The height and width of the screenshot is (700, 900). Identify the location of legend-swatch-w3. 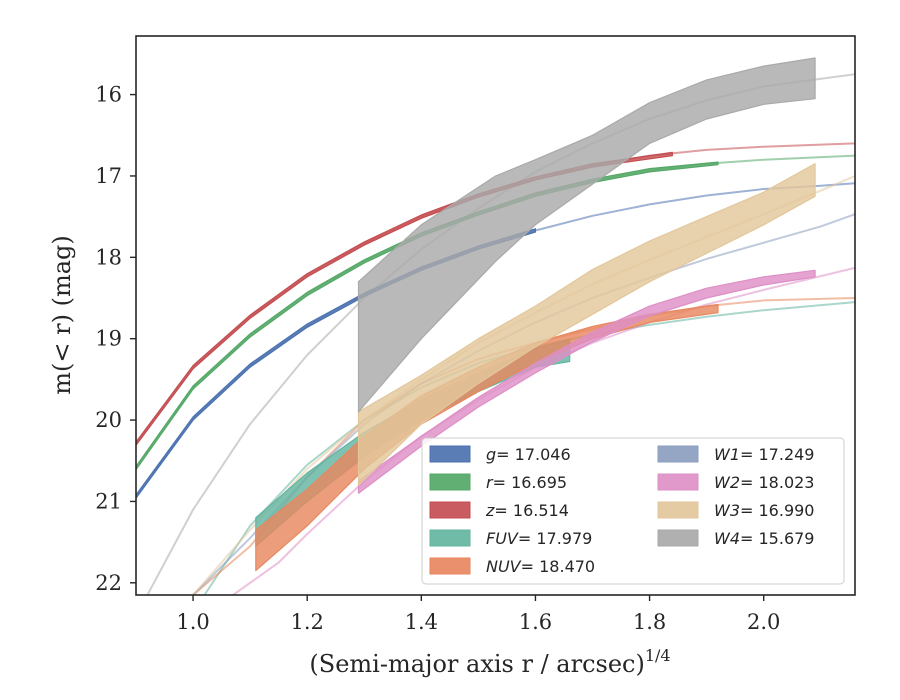
(678, 510).